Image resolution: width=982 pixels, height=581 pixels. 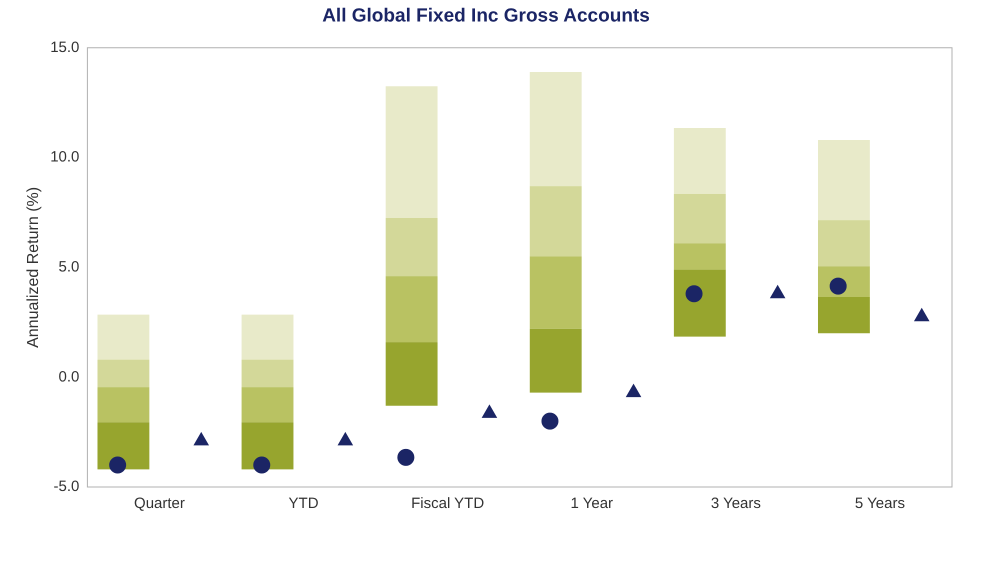 What do you see at coordinates (65, 157) in the screenshot?
I see `y-tick-label: 10.0` at bounding box center [65, 157].